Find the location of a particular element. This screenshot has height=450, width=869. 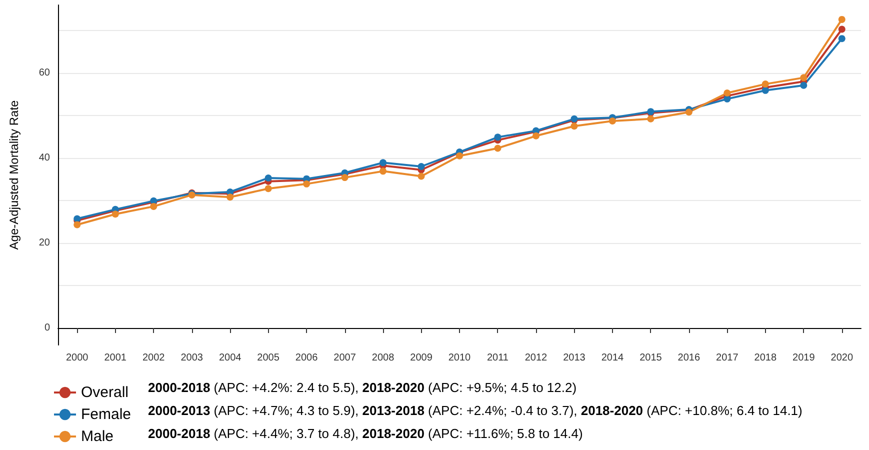

x-tick-label: 2002 is located at coordinates (154, 358).